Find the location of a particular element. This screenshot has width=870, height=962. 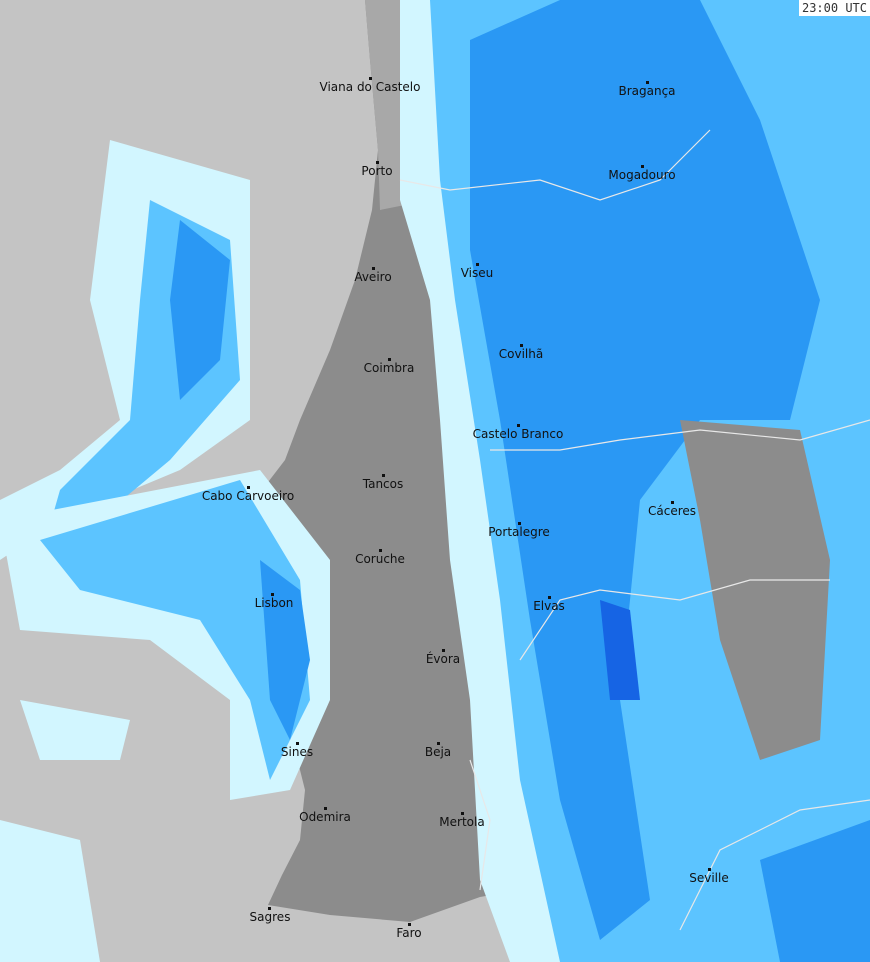

city-label: Faro is located at coordinates (409, 933).